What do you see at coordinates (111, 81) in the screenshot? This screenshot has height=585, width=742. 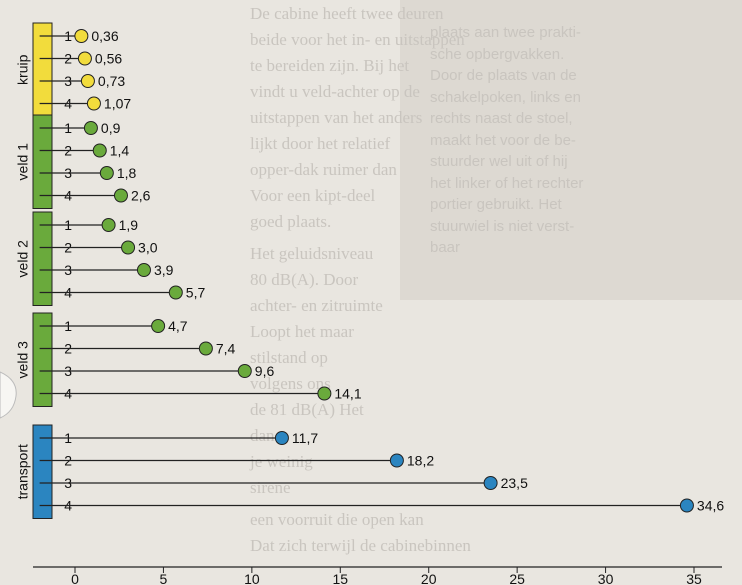 I see `value-label: 0,73` at bounding box center [111, 81].